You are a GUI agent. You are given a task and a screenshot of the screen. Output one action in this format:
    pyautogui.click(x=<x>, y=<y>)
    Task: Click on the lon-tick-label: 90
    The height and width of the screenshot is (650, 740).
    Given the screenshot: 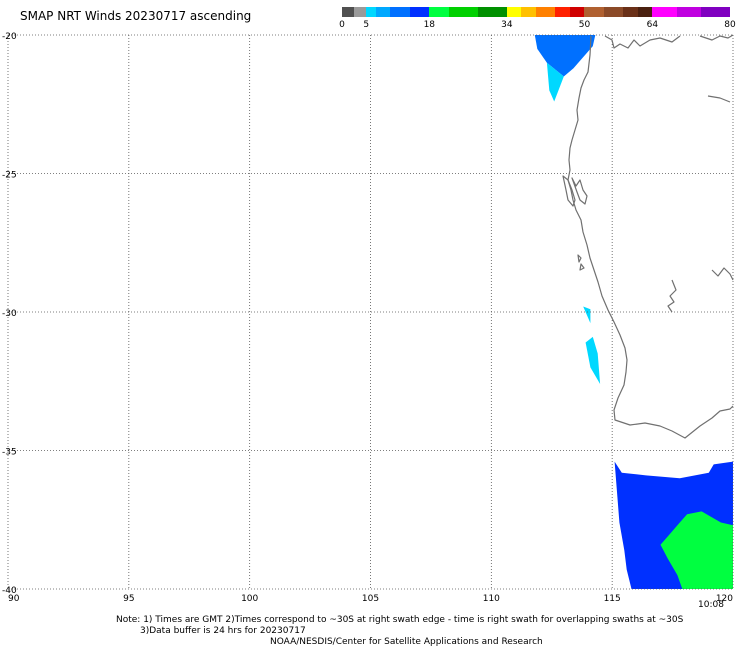 What is the action you would take?
    pyautogui.click(x=14, y=599)
    